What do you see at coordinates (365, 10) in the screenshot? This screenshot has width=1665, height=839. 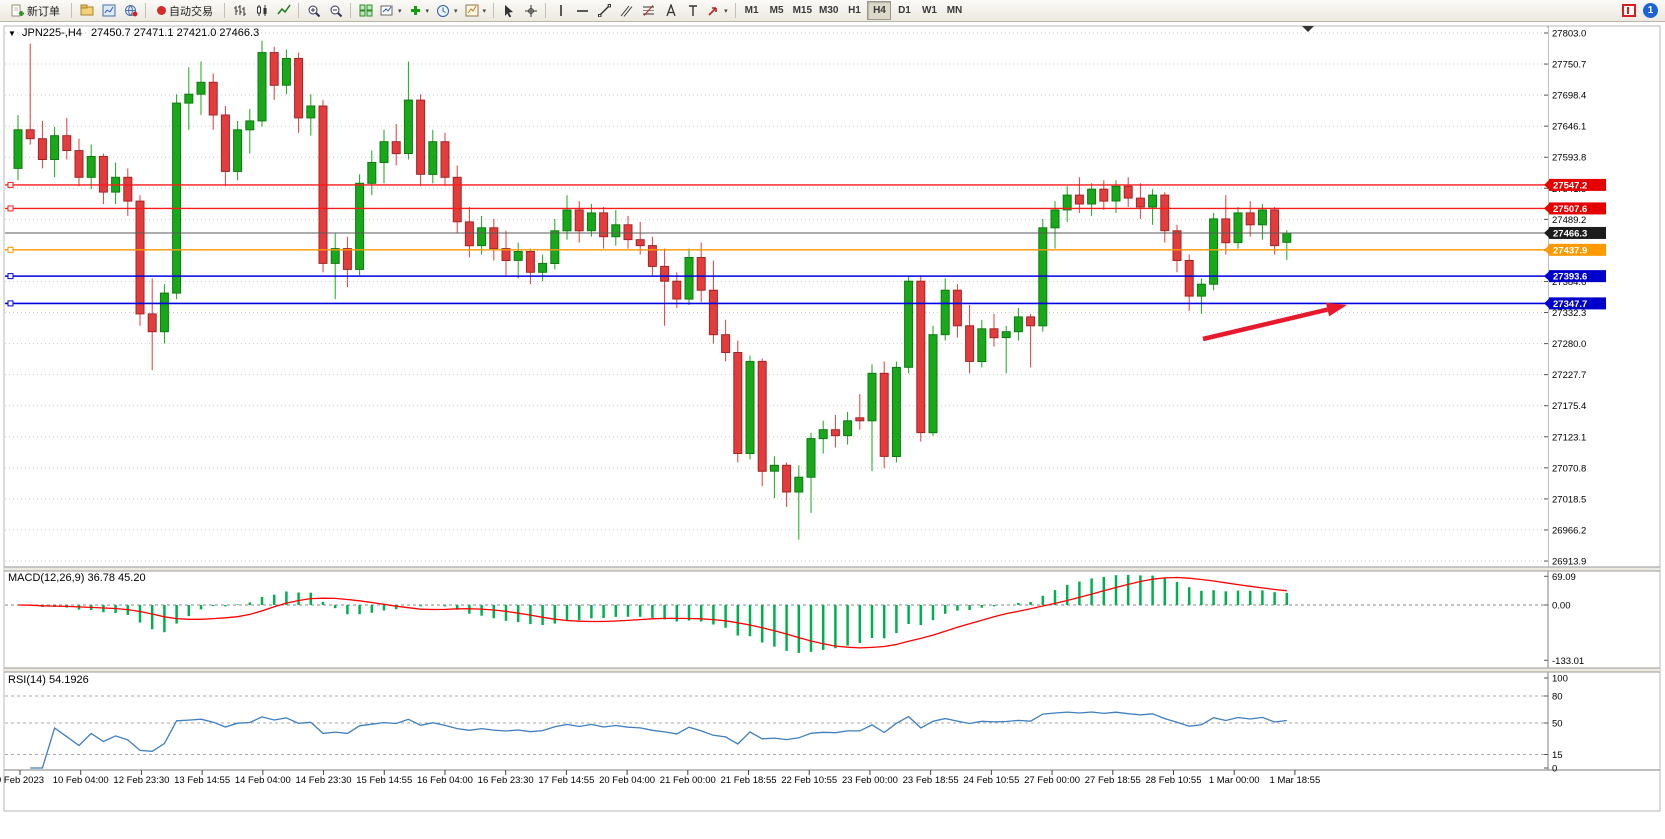 I see `tile-windows-button` at bounding box center [365, 10].